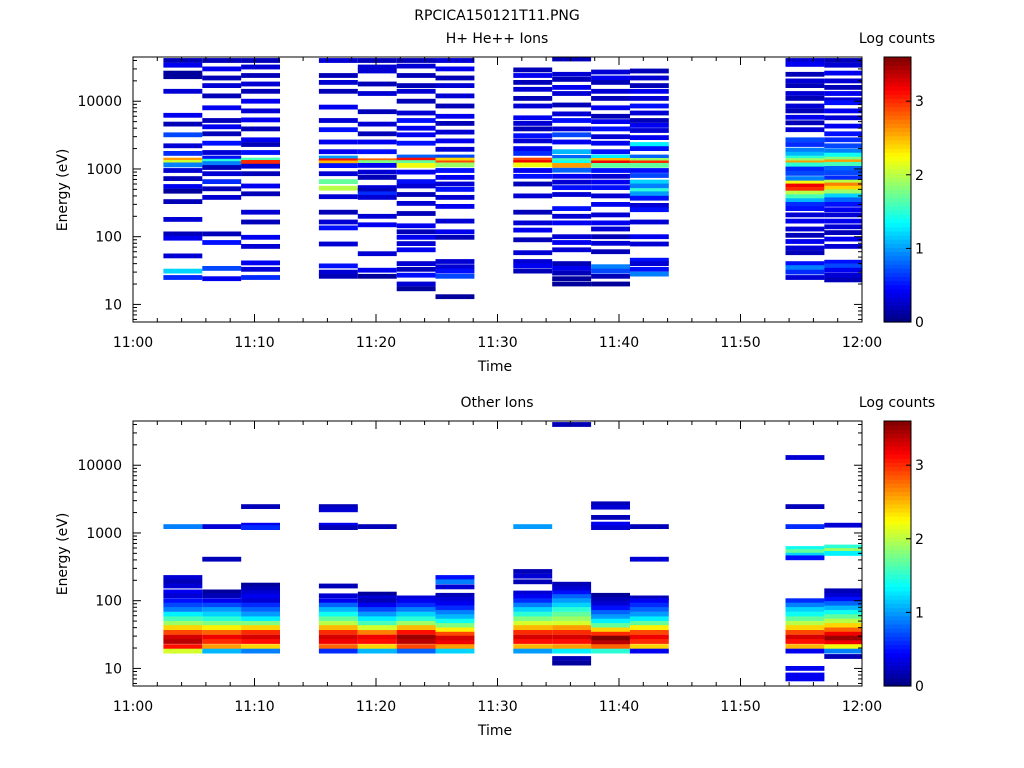  I want to click on y-tick-label: 100, so click(108, 238).